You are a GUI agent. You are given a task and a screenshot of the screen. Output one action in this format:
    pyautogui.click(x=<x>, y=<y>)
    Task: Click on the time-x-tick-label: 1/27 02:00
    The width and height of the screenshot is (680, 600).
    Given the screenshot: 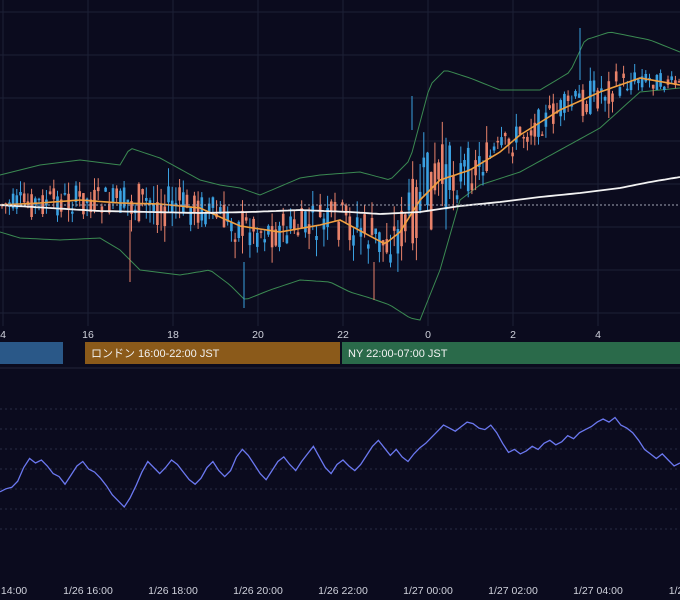 What is the action you would take?
    pyautogui.click(x=513, y=591)
    